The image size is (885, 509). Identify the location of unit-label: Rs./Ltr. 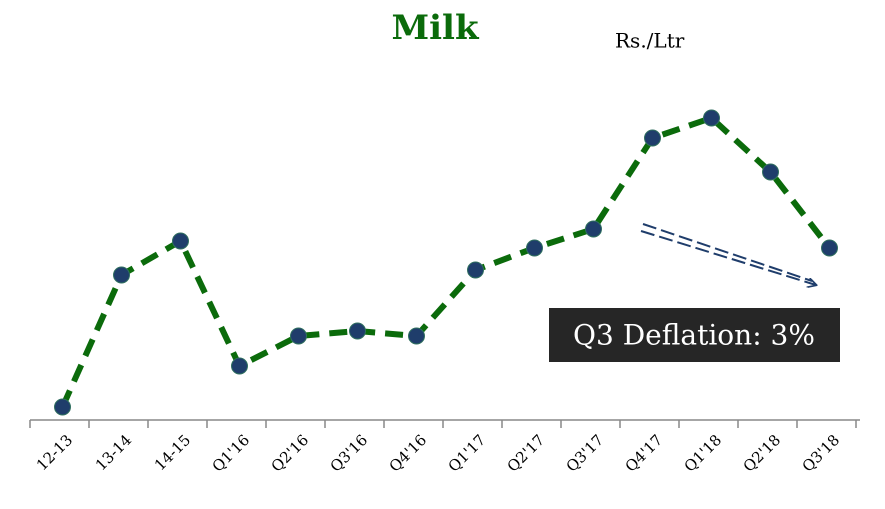
(650, 41).